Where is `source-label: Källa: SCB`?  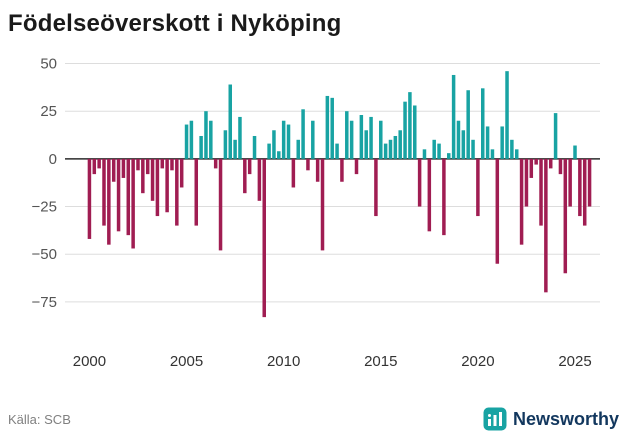
source-label: Källa: SCB is located at coordinates (39, 419).